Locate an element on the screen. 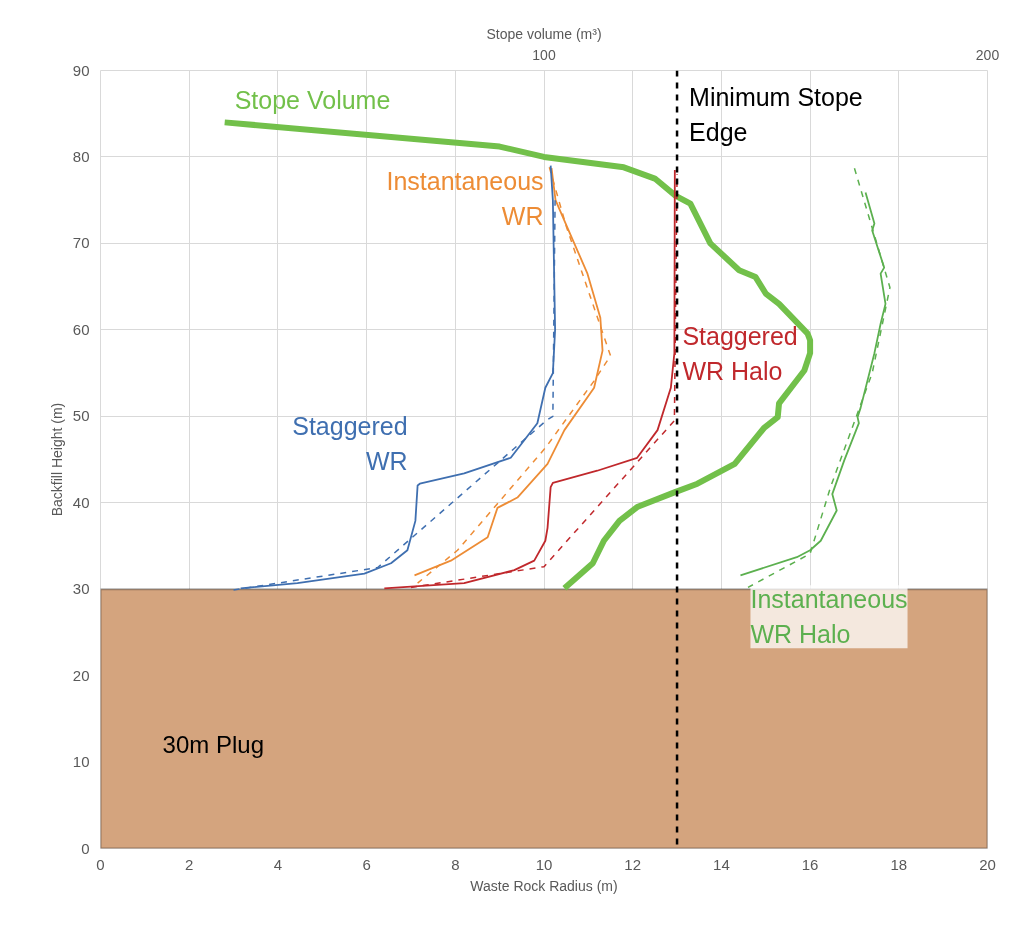 The image size is (1016, 951). series-label: Staggered WR Halo is located at coordinates (740, 353).